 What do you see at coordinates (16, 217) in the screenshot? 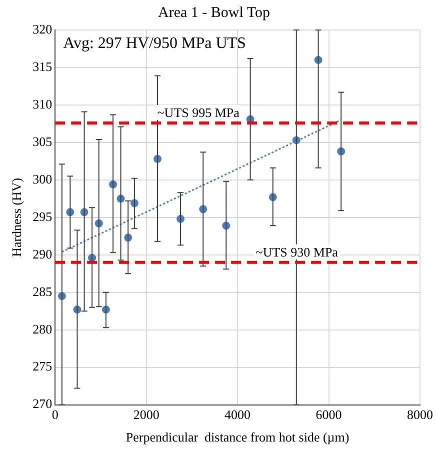
I see `y-axis-title: Hardness (HV)` at bounding box center [16, 217].